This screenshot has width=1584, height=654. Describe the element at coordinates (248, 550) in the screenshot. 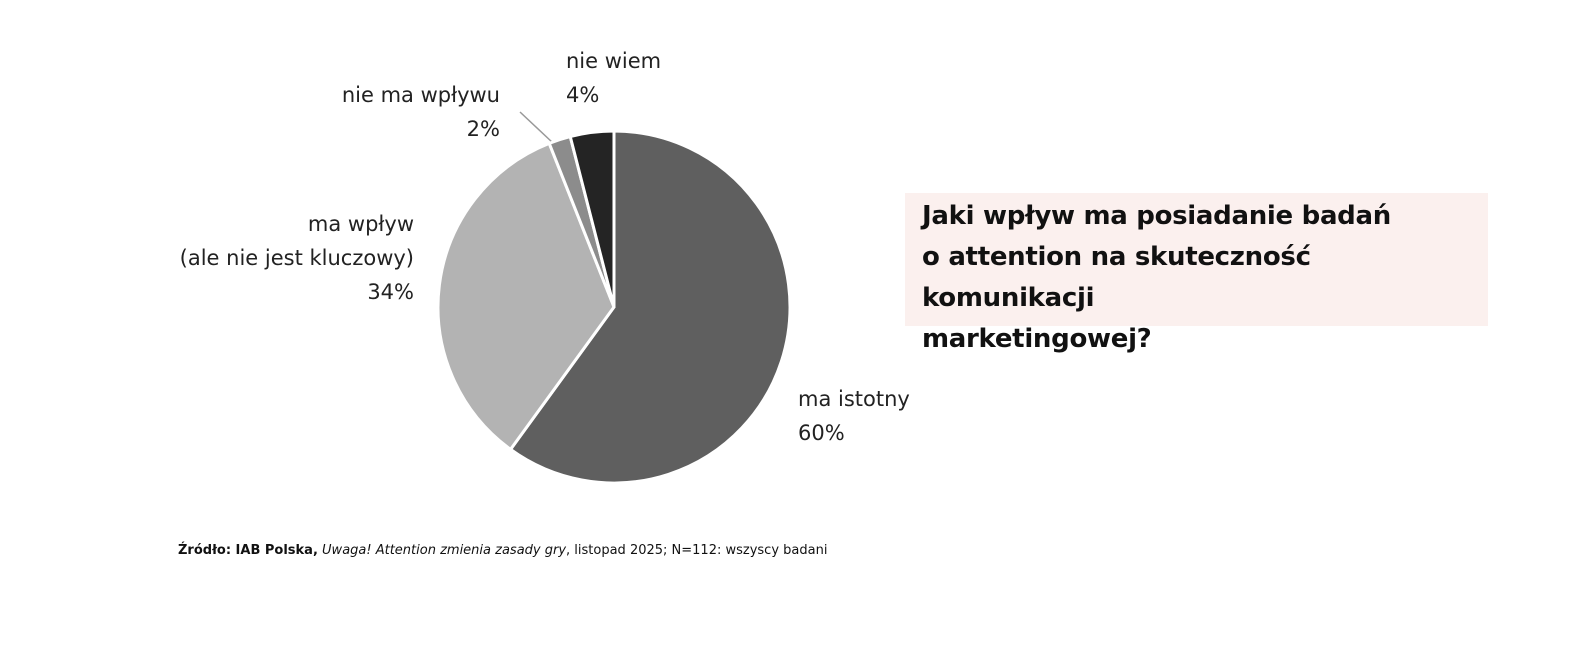

I see `source-label: Źródło: IAB Polska,` at that location.